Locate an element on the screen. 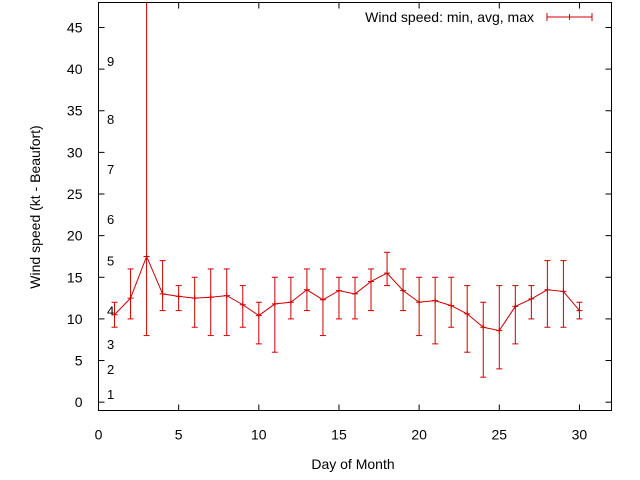 This screenshot has width=640, height=480. y-tick-label: 10 is located at coordinates (75, 319).